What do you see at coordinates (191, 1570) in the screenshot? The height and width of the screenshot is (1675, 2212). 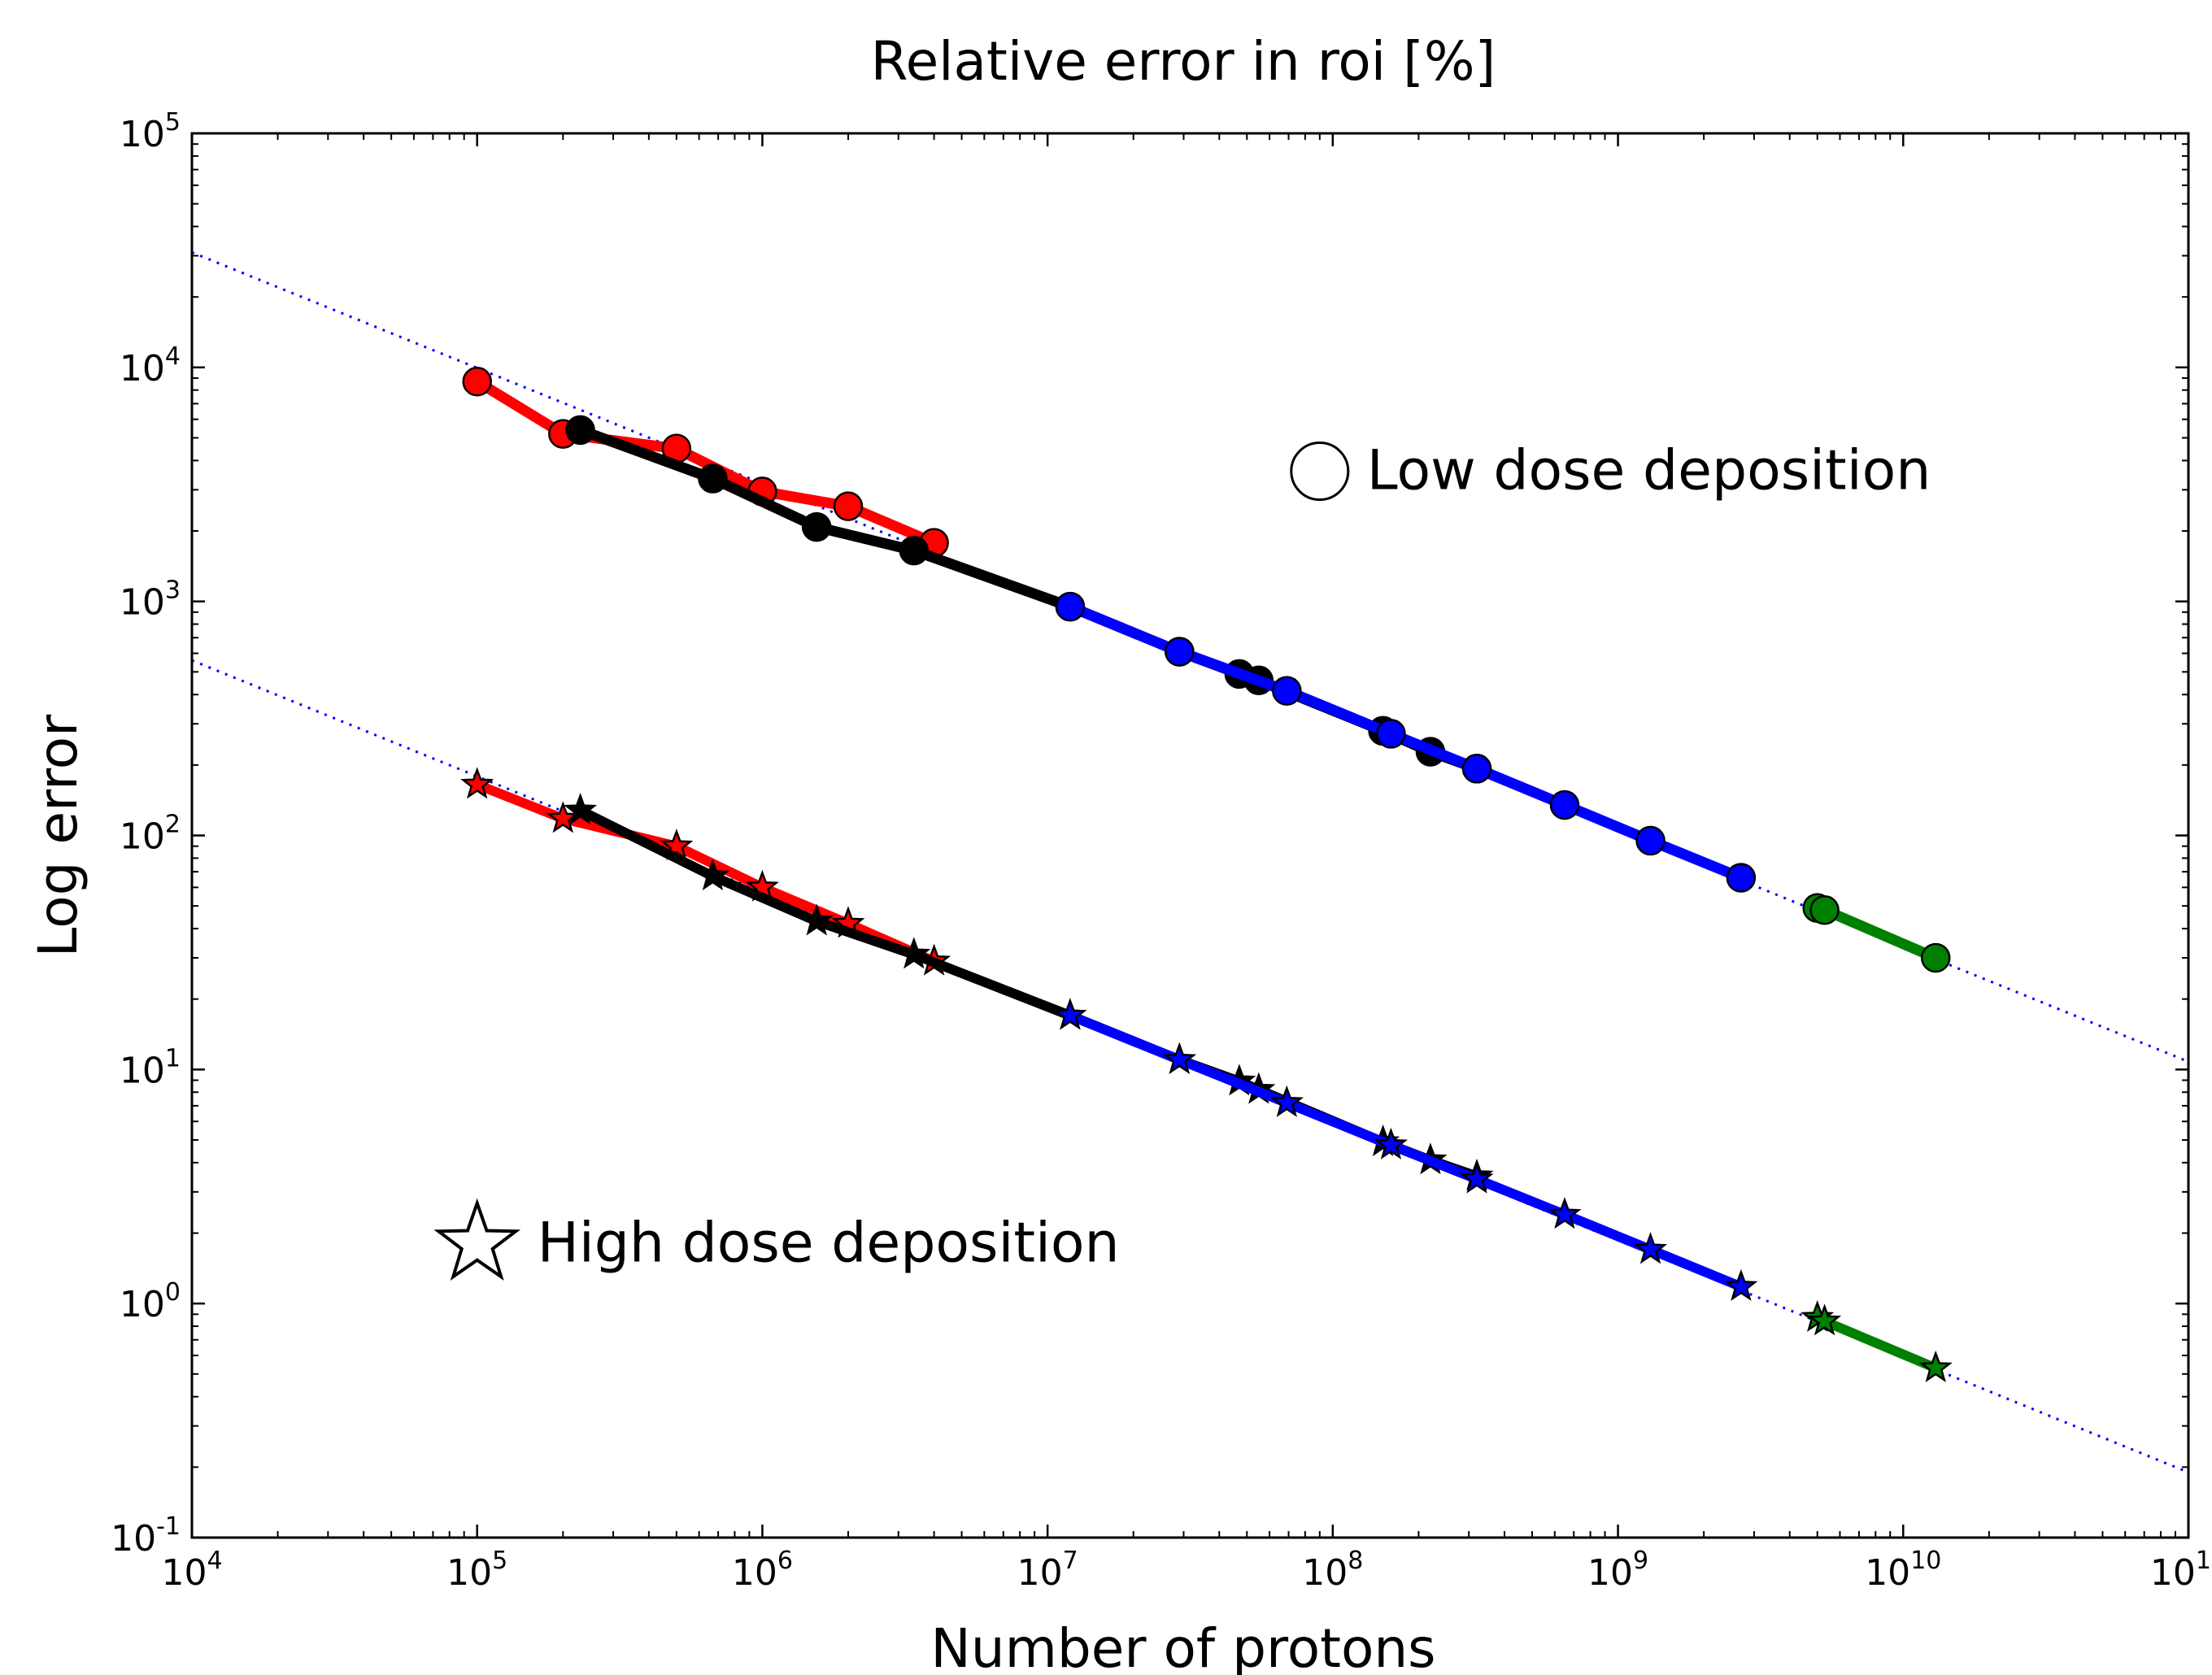 I see `x-tick-label: 10⁴` at bounding box center [191, 1570].